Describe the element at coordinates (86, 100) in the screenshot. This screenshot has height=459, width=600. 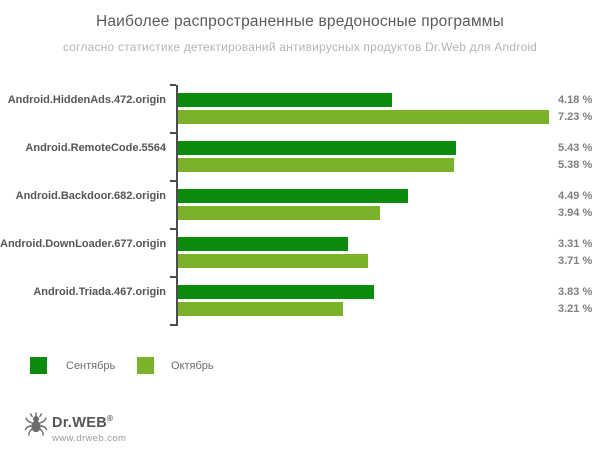
I see `category-label: Android.HiddenAds.472.origin` at that location.